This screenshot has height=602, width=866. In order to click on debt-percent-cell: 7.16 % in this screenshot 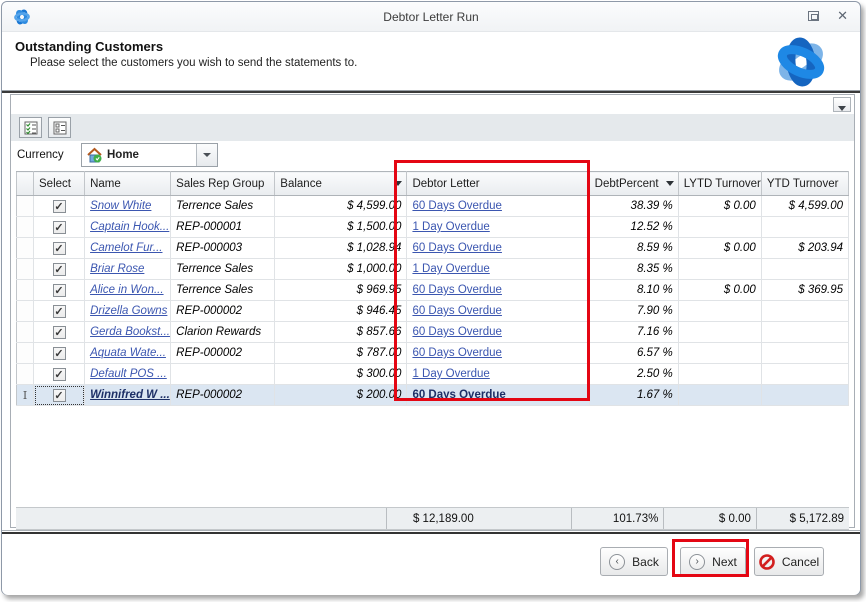, I will do `click(633, 332)`.